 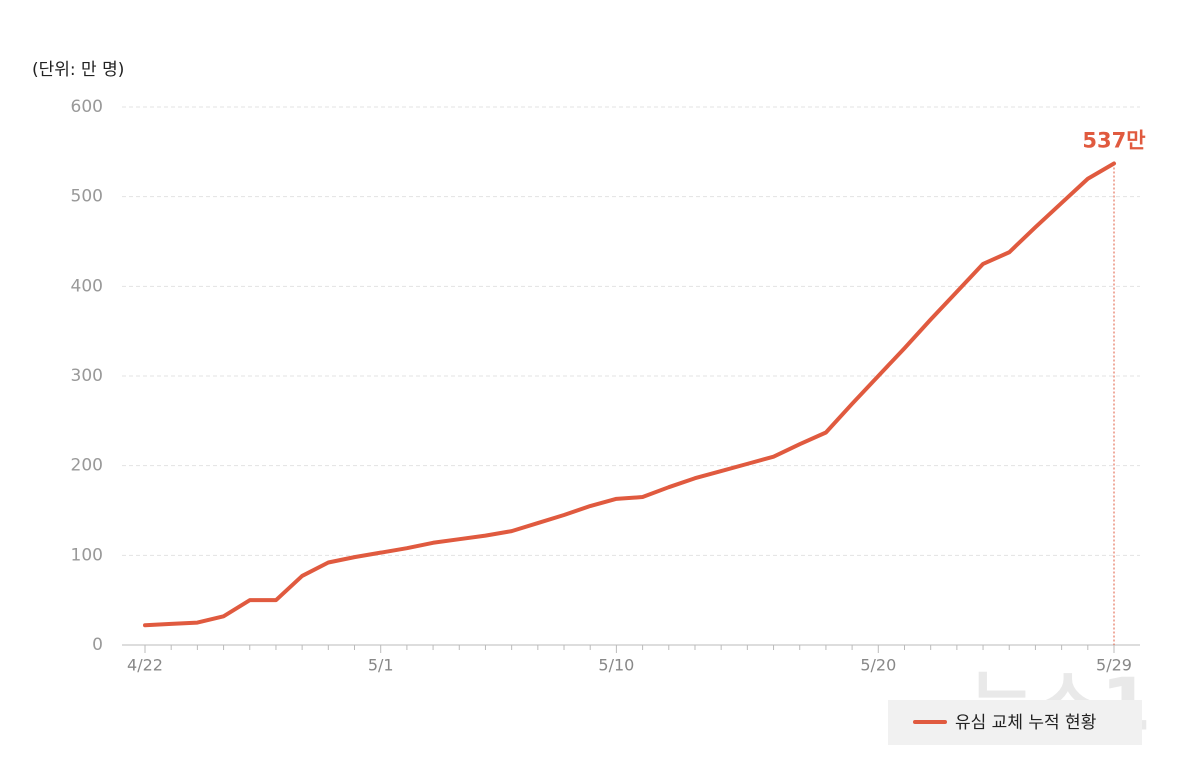 I want to click on y-tick-label: 0, so click(x=97, y=645).